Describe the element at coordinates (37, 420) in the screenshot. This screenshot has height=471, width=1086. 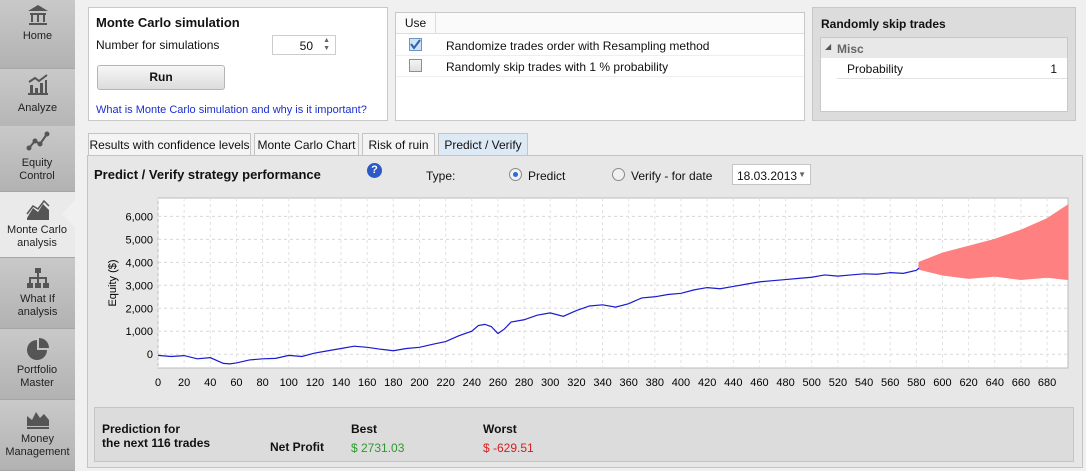
I see `money-chart-icon` at that location.